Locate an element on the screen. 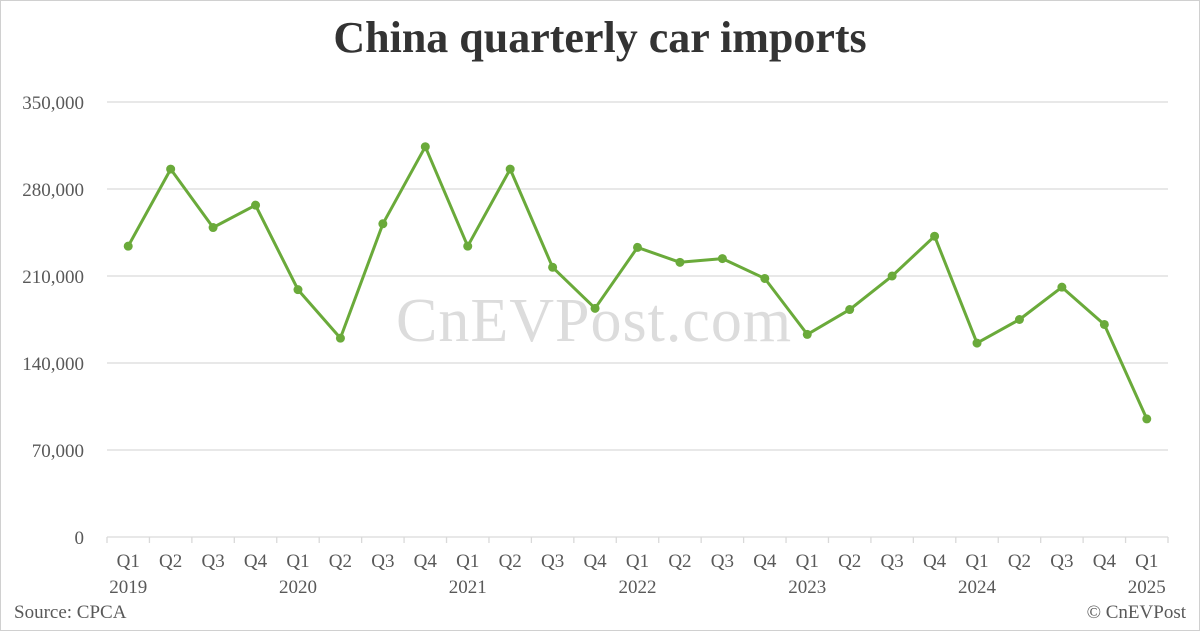  copyright-label: © CnEVPost is located at coordinates (1136, 612).